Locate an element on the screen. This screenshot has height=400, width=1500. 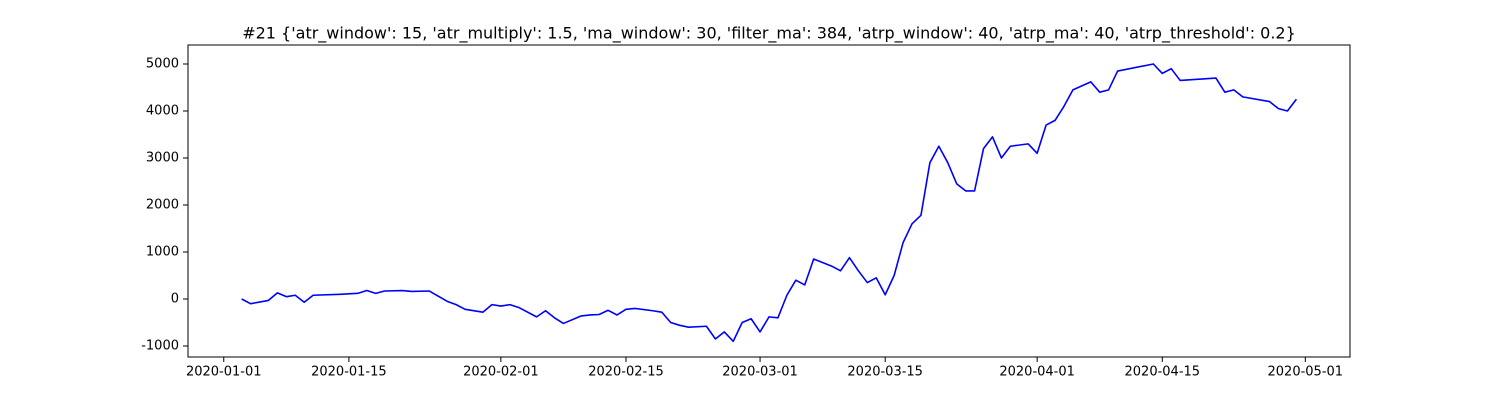
x-tick-label: 2020-02-01 is located at coordinates (501, 372).